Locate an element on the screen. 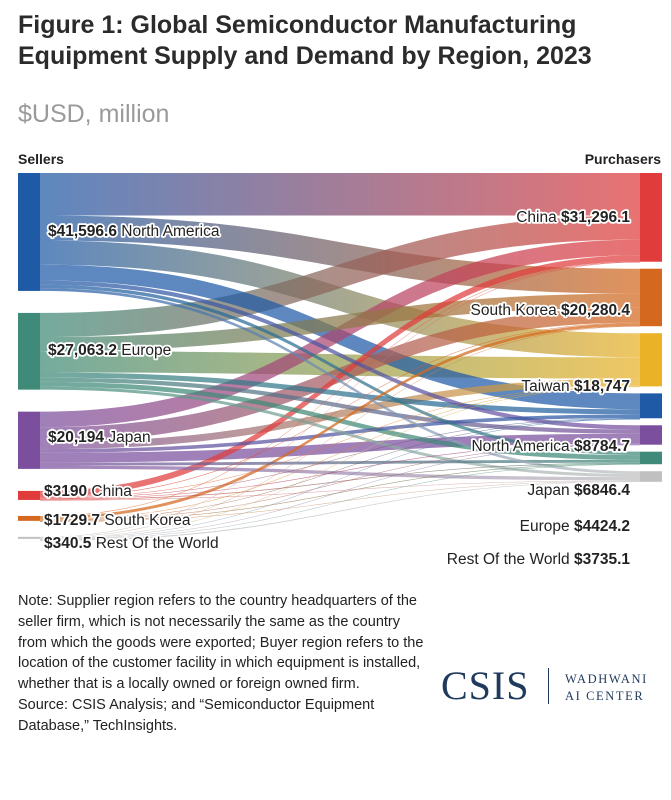  flow-japan-to-north-america is located at coordinates (340, 433).